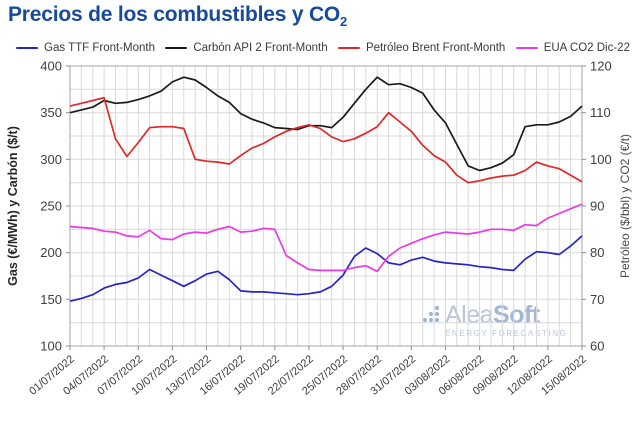 Image resolution: width=640 pixels, height=444 pixels. I want to click on left-axis-tick: 100, so click(51, 346).